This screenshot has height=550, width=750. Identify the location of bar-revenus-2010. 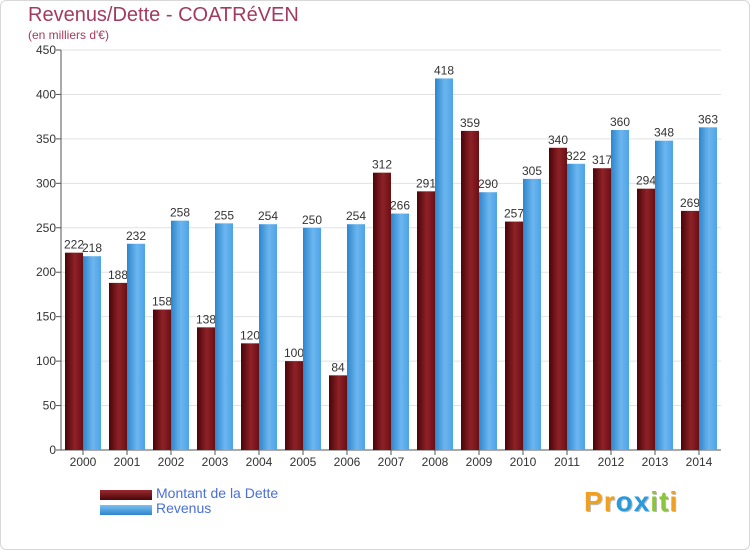
(532, 314).